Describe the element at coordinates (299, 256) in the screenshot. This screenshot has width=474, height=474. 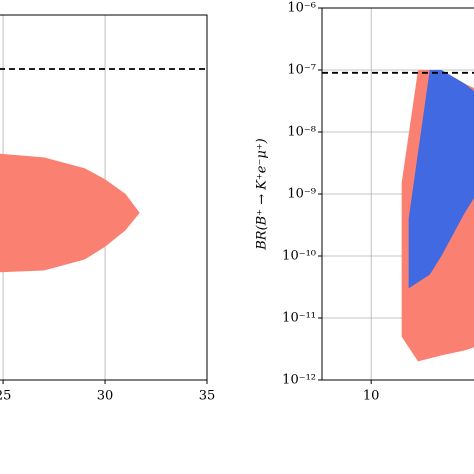
I see `y-tick-label: 10⁻¹⁰` at that location.